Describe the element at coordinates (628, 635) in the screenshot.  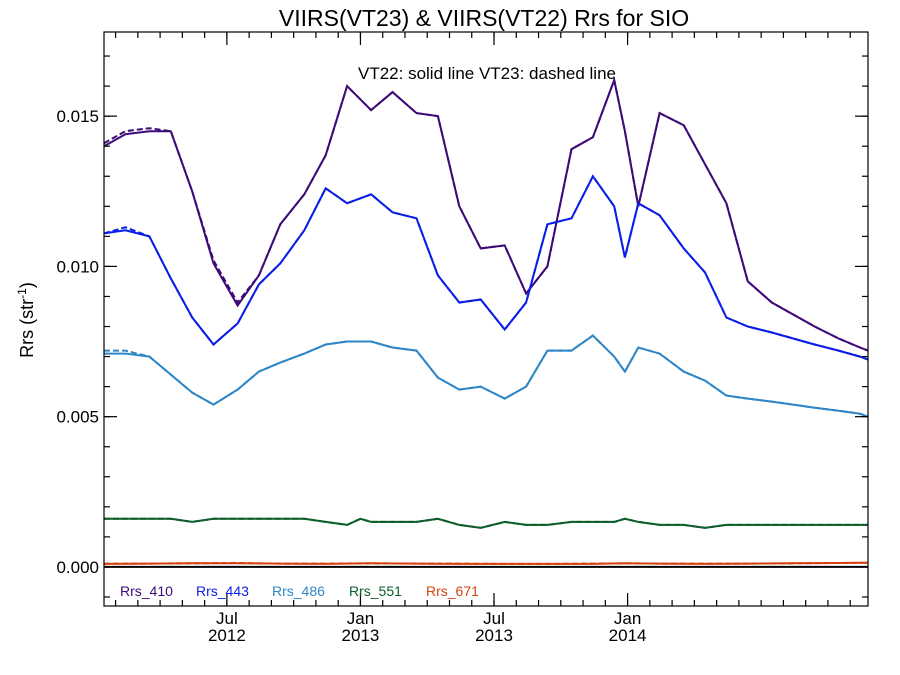
I see `x-tick-label-year: 2014` at that location.